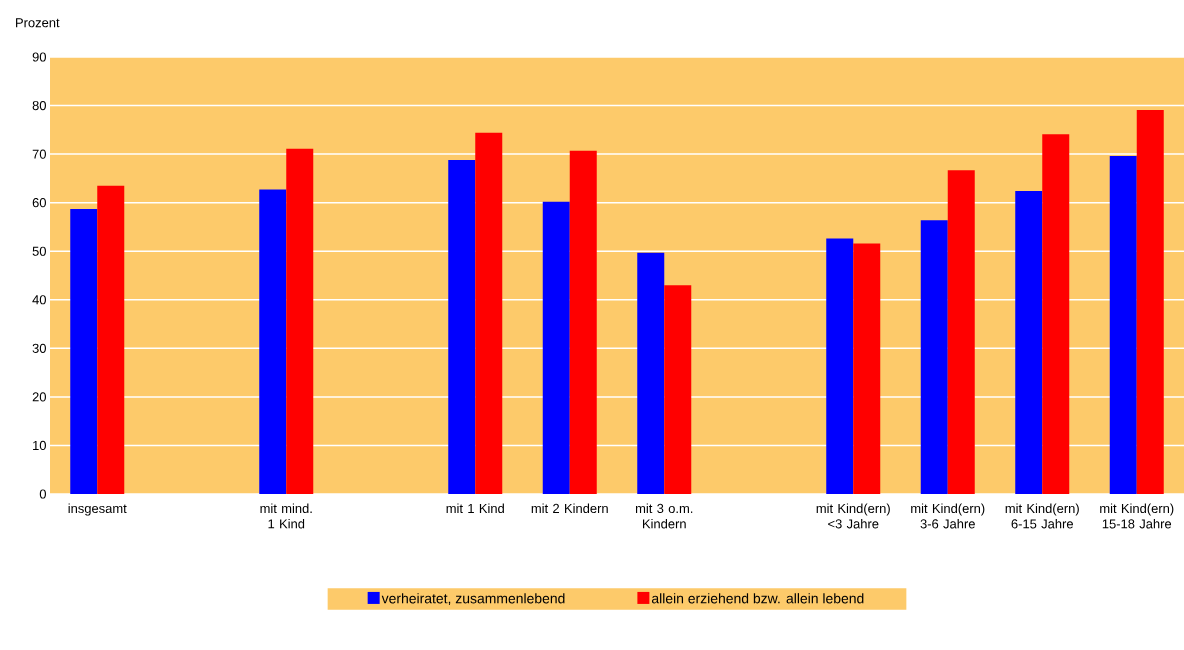  I want to click on y-tick-label: 0, so click(42, 494).